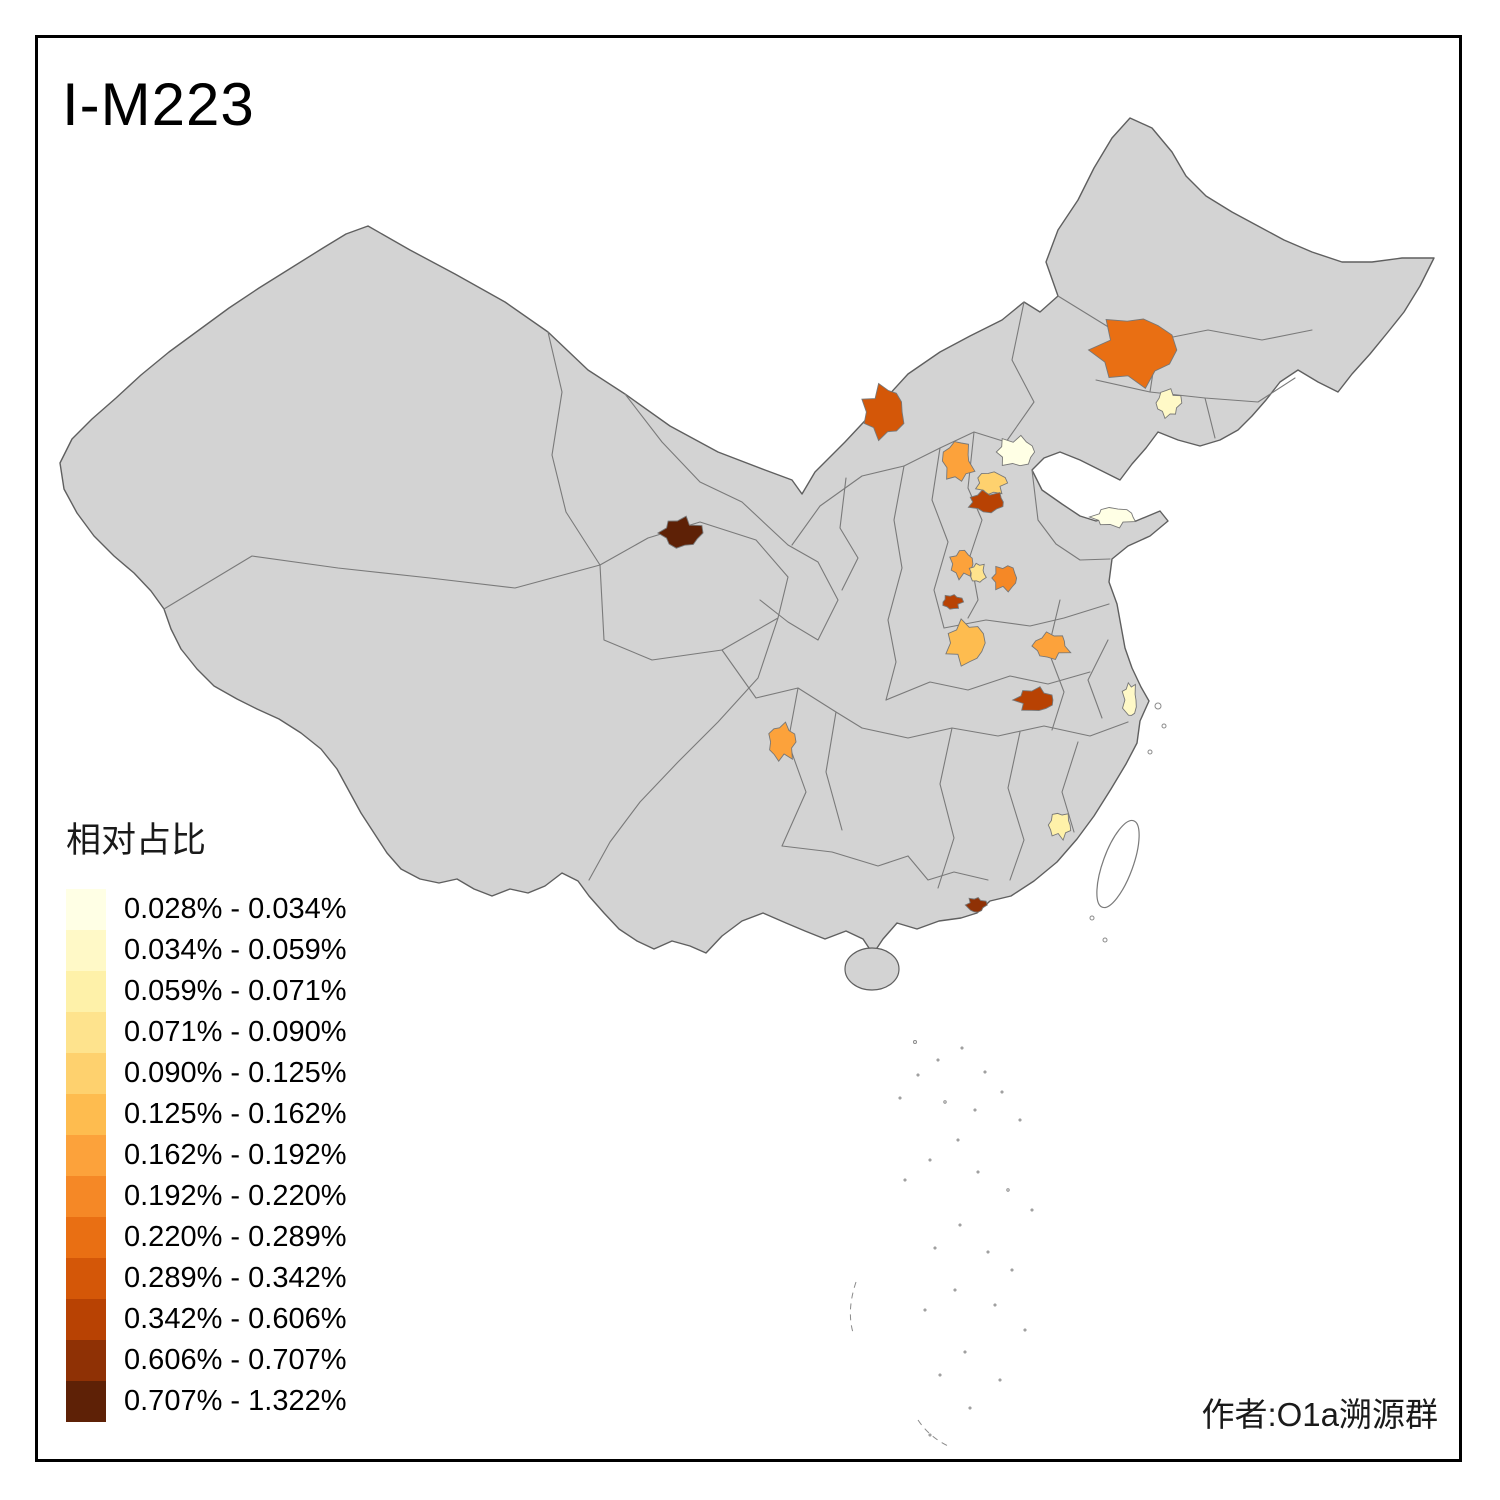 The height and width of the screenshot is (1500, 1500). I want to click on legend-row: 0.125% - 0.162%, so click(206, 1114).